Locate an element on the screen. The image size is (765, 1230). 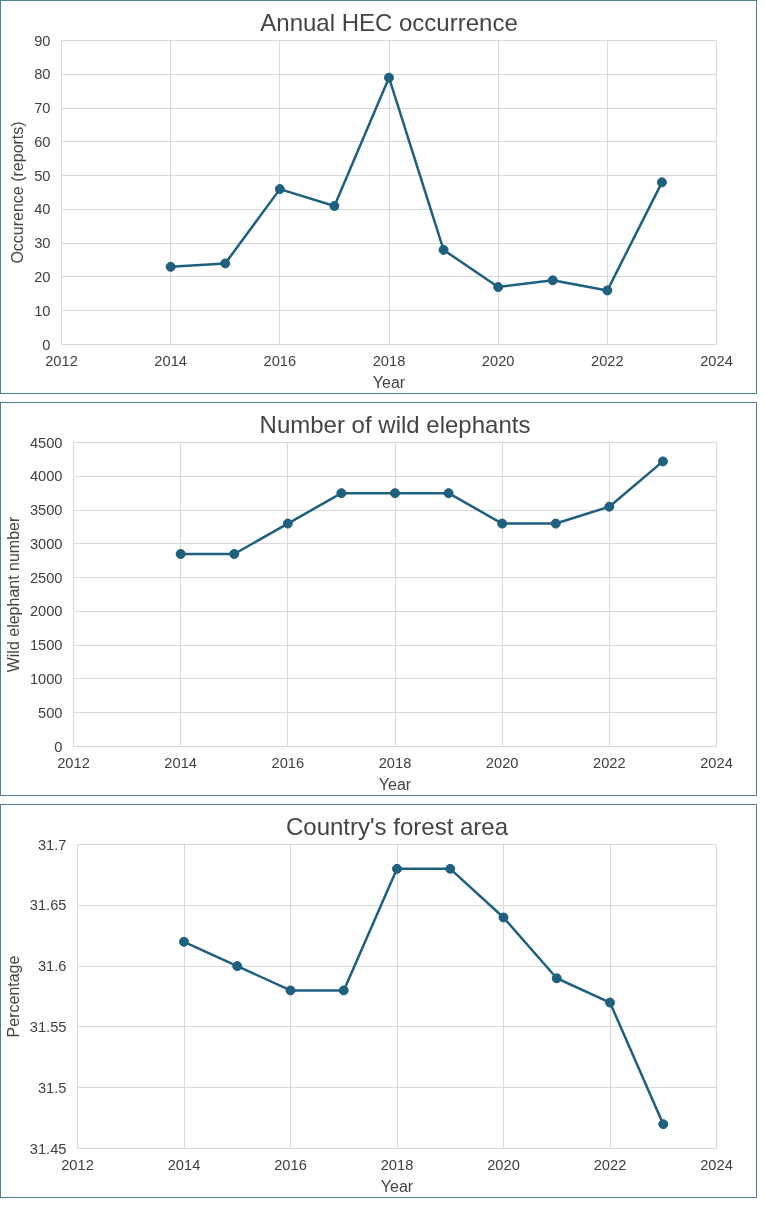
y-tick-label: 40 is located at coordinates (42, 209).